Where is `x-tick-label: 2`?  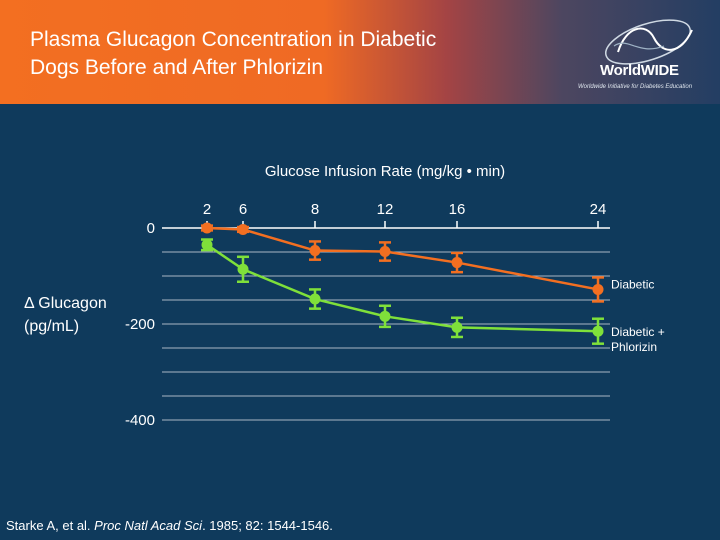 x-tick-label: 2 is located at coordinates (207, 209).